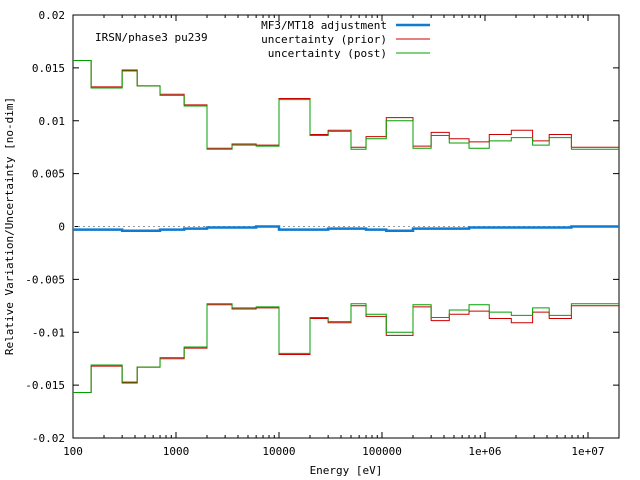 The image size is (640, 480). I want to click on y-tick-label-3: 0.005, so click(48, 174).